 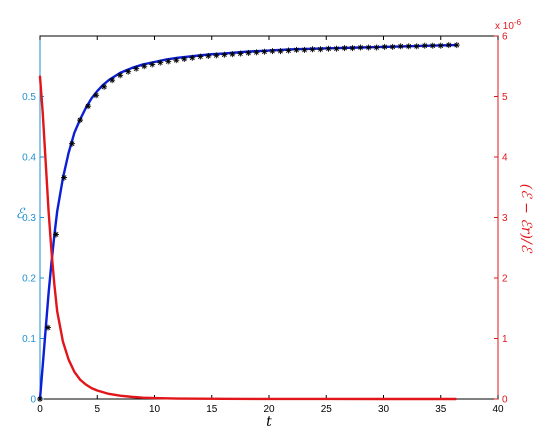 What do you see at coordinates (505, 279) in the screenshot?
I see `right-y-tick-label: 2` at bounding box center [505, 279].